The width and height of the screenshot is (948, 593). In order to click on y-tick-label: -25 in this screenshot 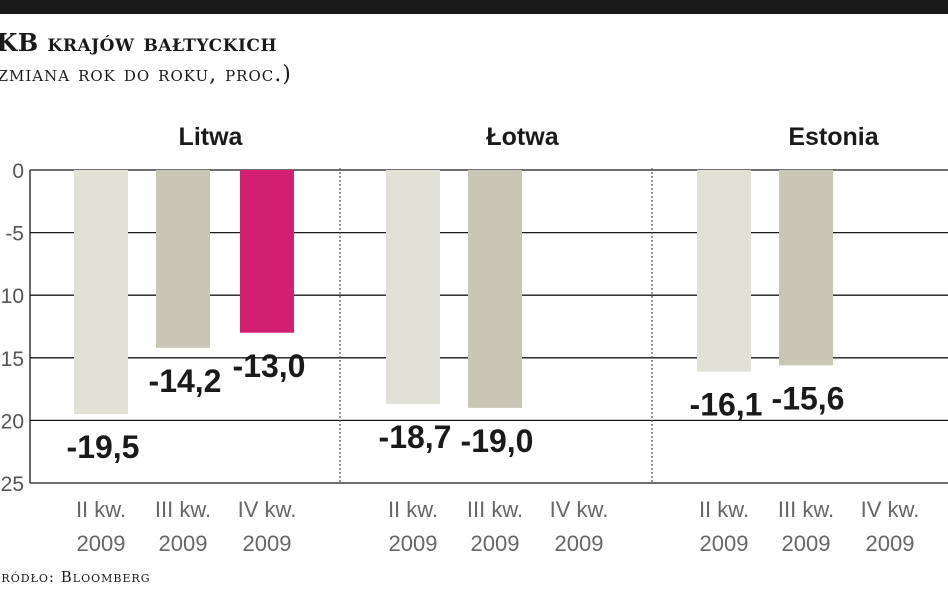, I will do `click(12, 484)`.